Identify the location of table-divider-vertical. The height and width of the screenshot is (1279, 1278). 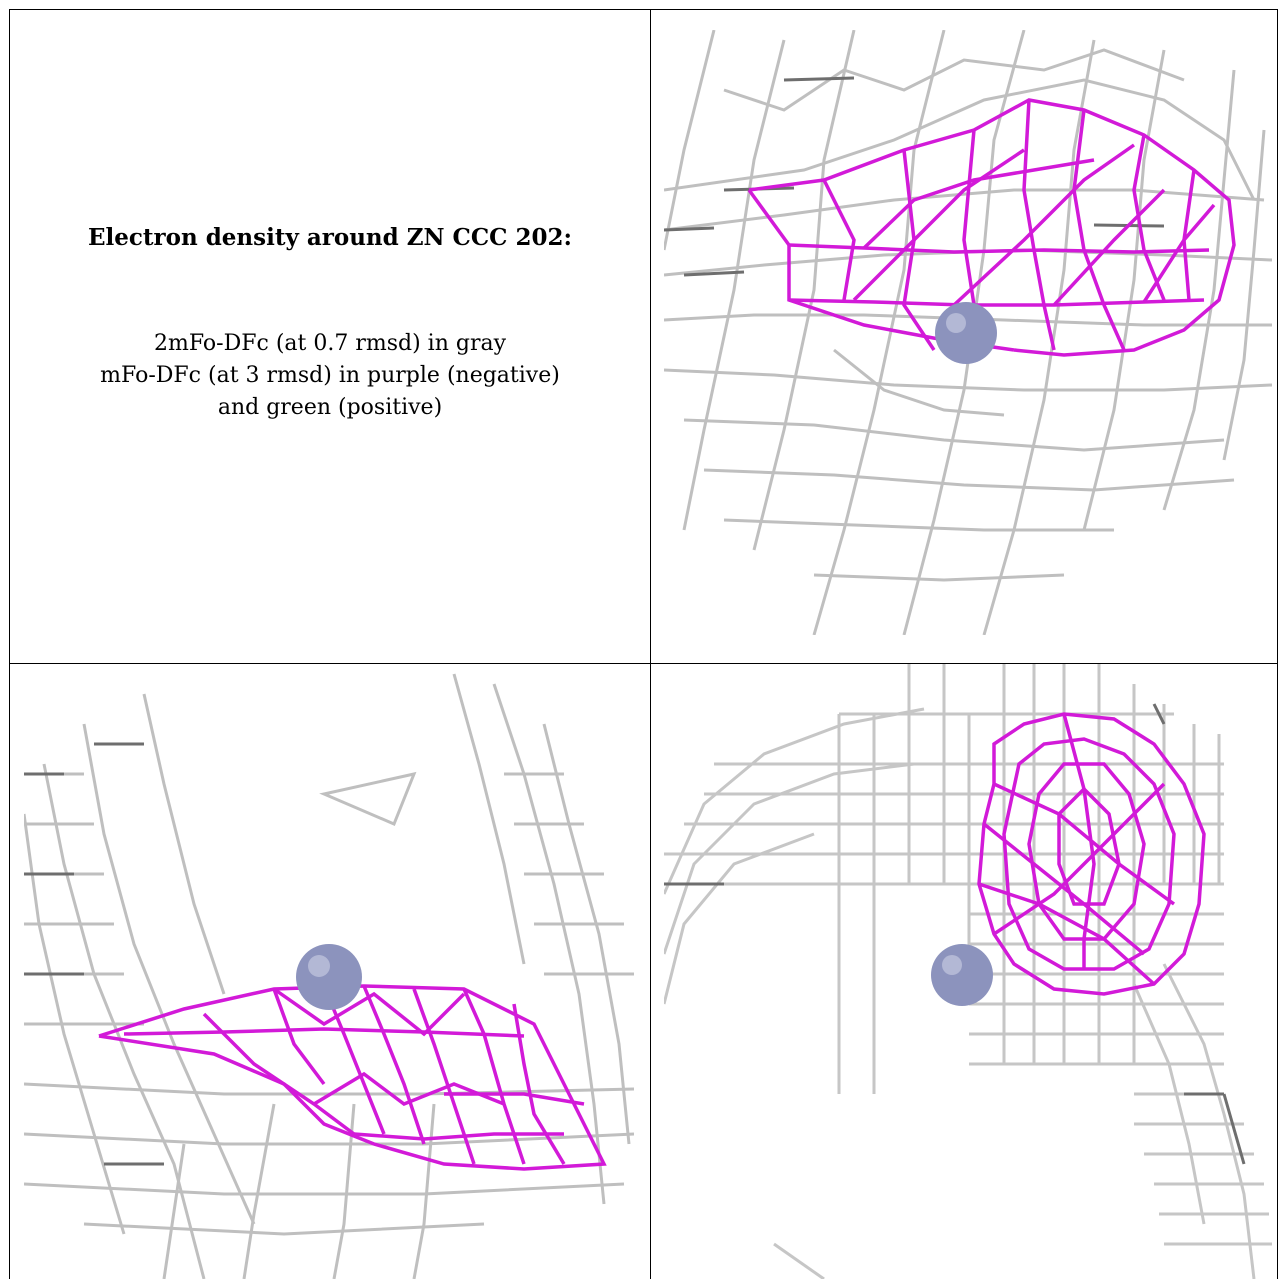
(650, 644).